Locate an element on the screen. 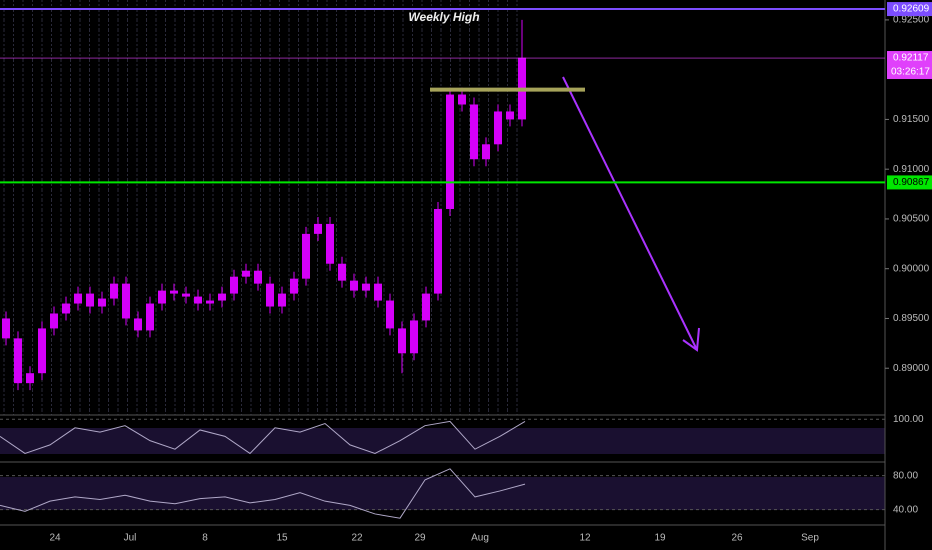 The height and width of the screenshot is (550, 932). x-tick-label: 24 is located at coordinates (55, 538).